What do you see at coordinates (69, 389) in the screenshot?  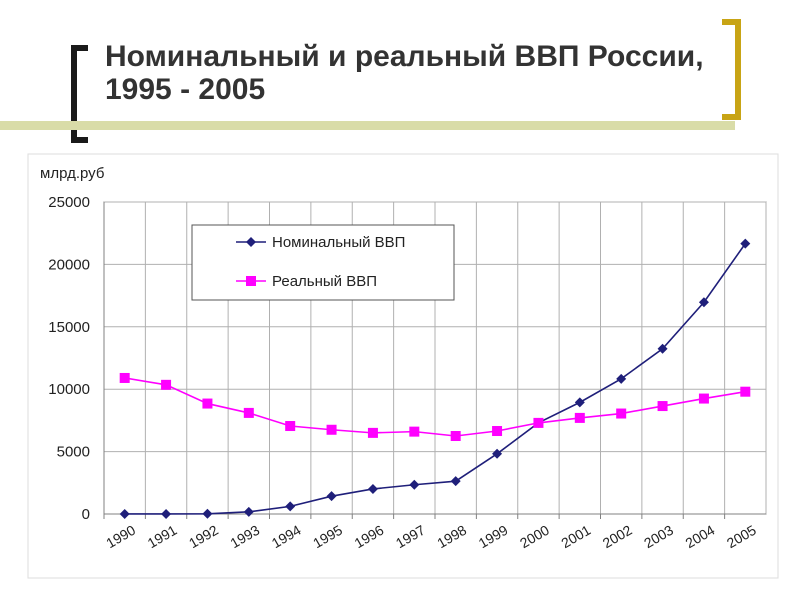 I see `y-tick-label: 10000` at bounding box center [69, 389].